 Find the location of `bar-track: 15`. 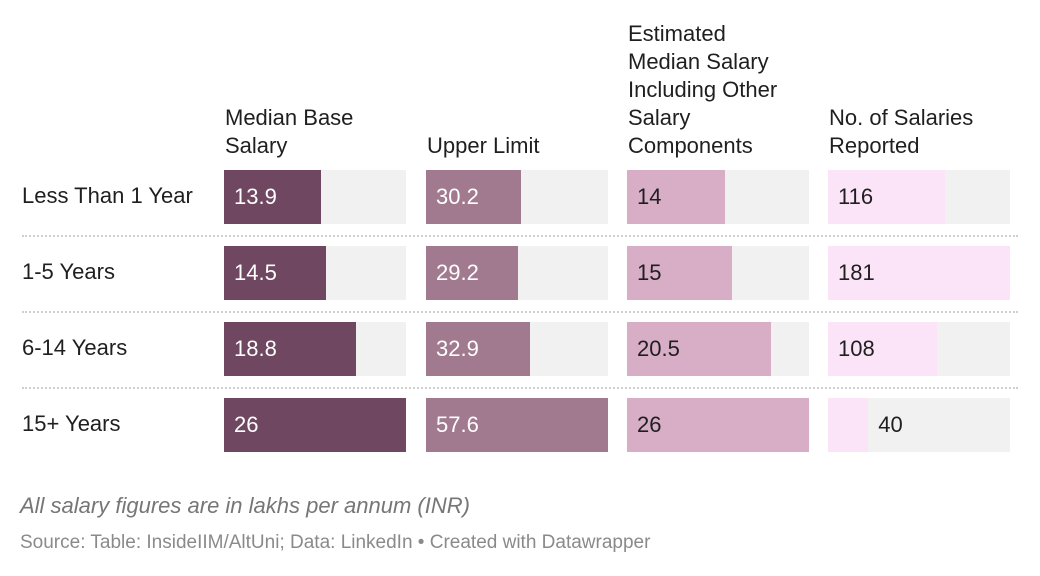

bar-track: 15 is located at coordinates (718, 273).